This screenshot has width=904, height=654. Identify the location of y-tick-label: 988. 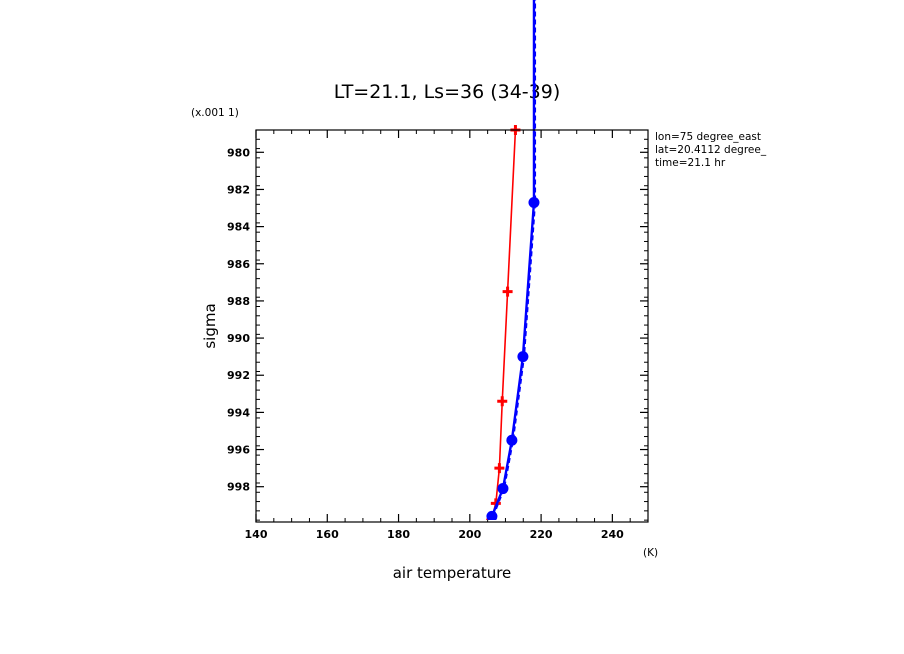
(238, 301).